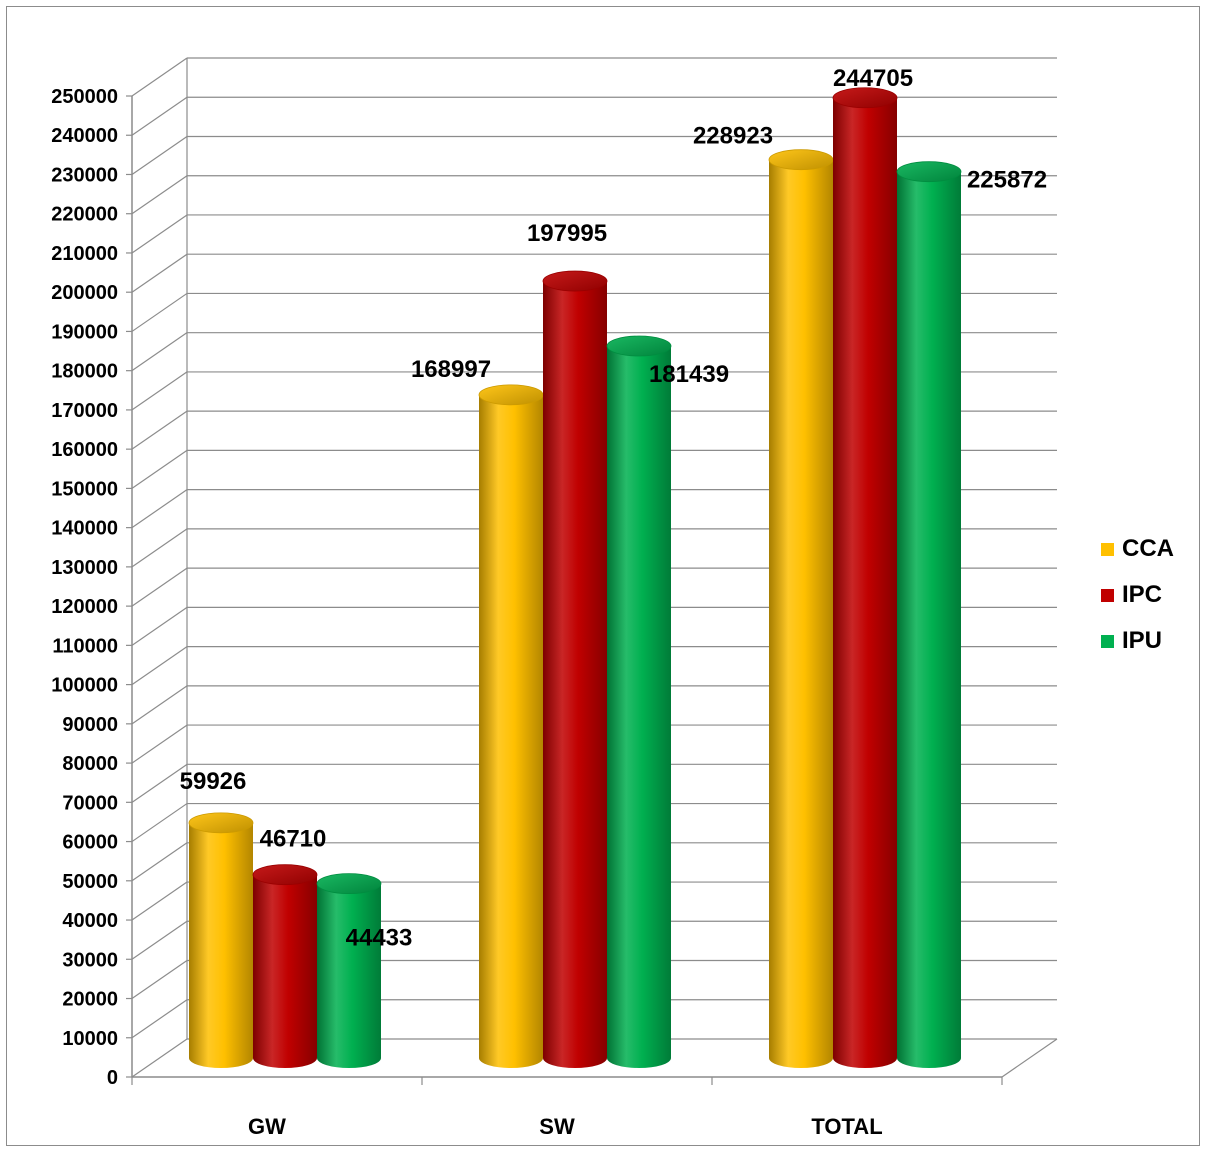 The width and height of the screenshot is (1206, 1152). I want to click on bar-top-sw-ipc, so click(575, 281).